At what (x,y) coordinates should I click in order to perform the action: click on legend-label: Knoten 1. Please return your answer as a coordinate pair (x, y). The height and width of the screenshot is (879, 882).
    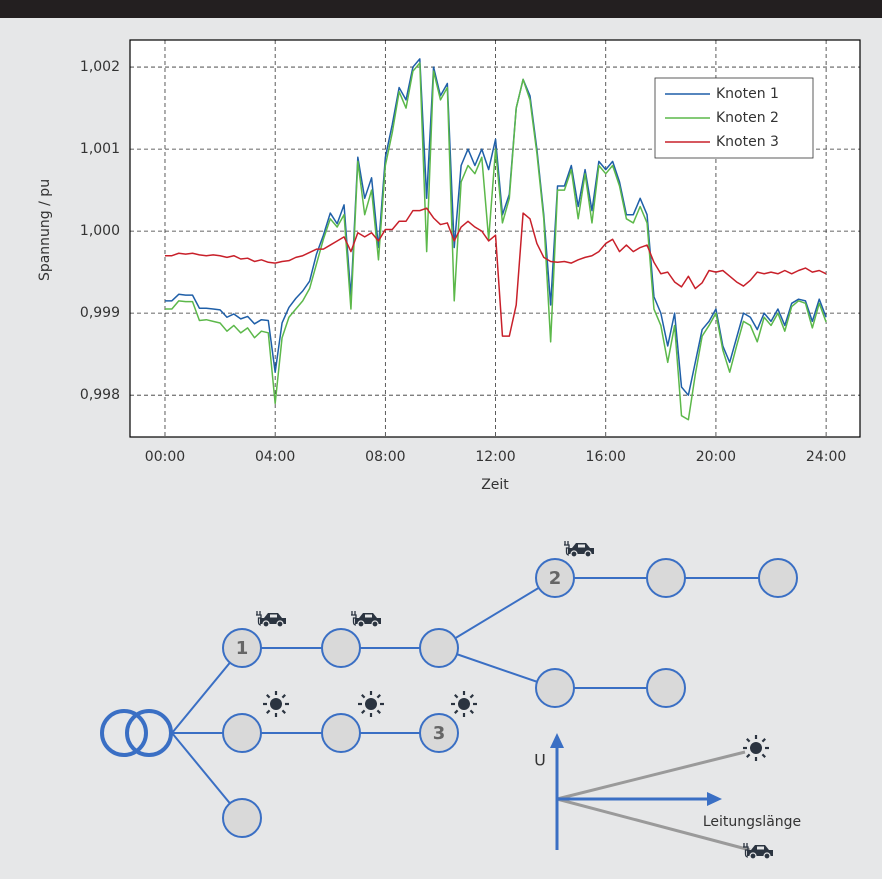
    Looking at the image, I should click on (747, 94).